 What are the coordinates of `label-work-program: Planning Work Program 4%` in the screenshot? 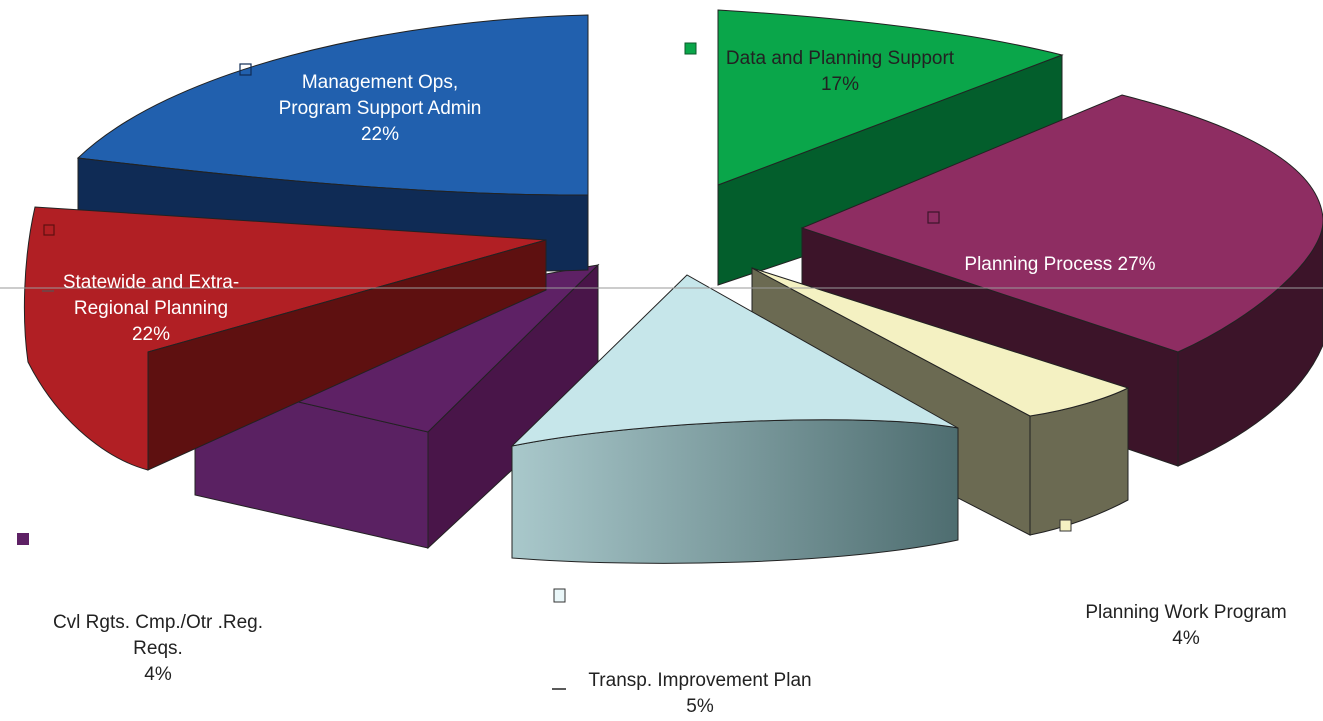 It's located at (1186, 626).